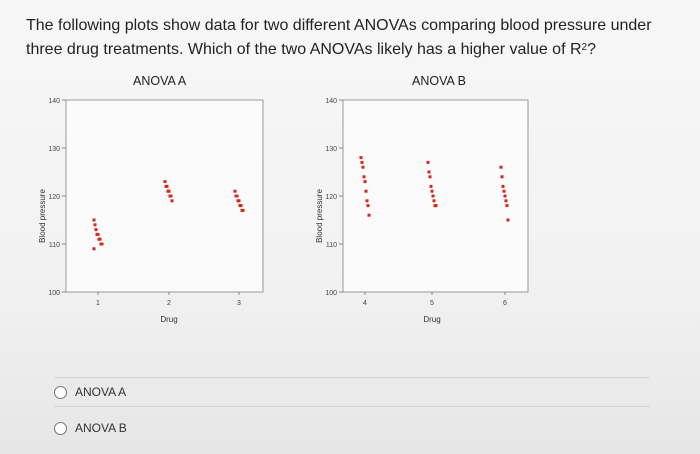  Describe the element at coordinates (435, 196) in the screenshot. I see `anova-b-plot-frame` at that location.